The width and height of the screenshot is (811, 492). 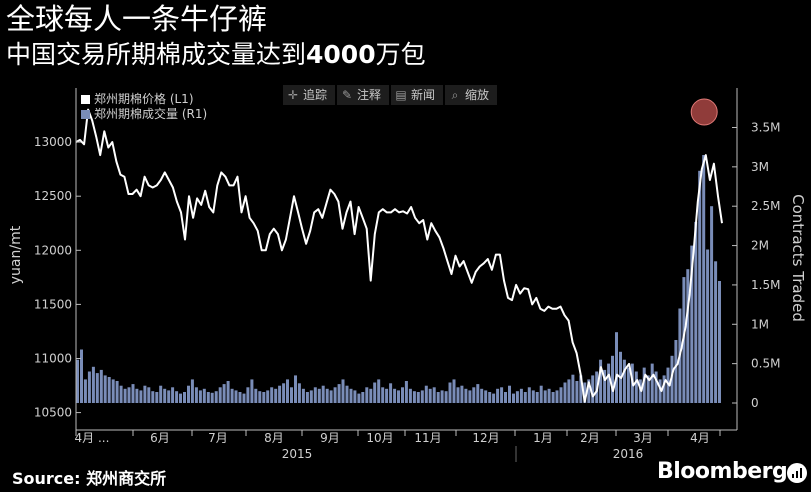 I want to click on page-title: 全球每人一条牛仔裤, so click(x=137, y=19).